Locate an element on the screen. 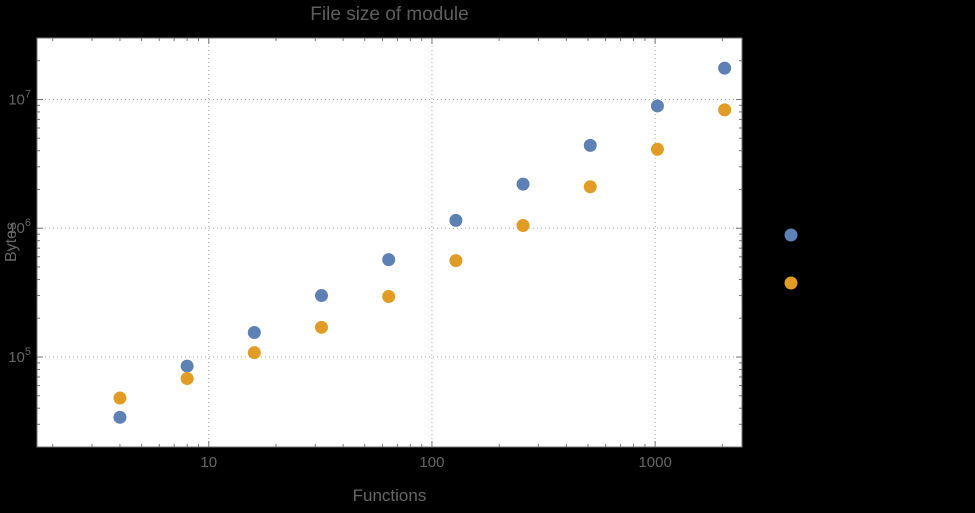 This screenshot has width=975, height=513. y-axis-label: Bytes is located at coordinates (11, 242).